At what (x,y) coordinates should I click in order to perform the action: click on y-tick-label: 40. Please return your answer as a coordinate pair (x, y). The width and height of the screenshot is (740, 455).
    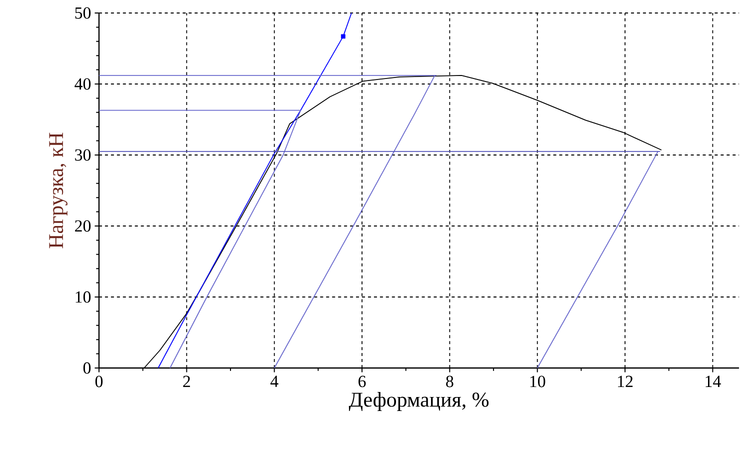
    Looking at the image, I should click on (82, 84).